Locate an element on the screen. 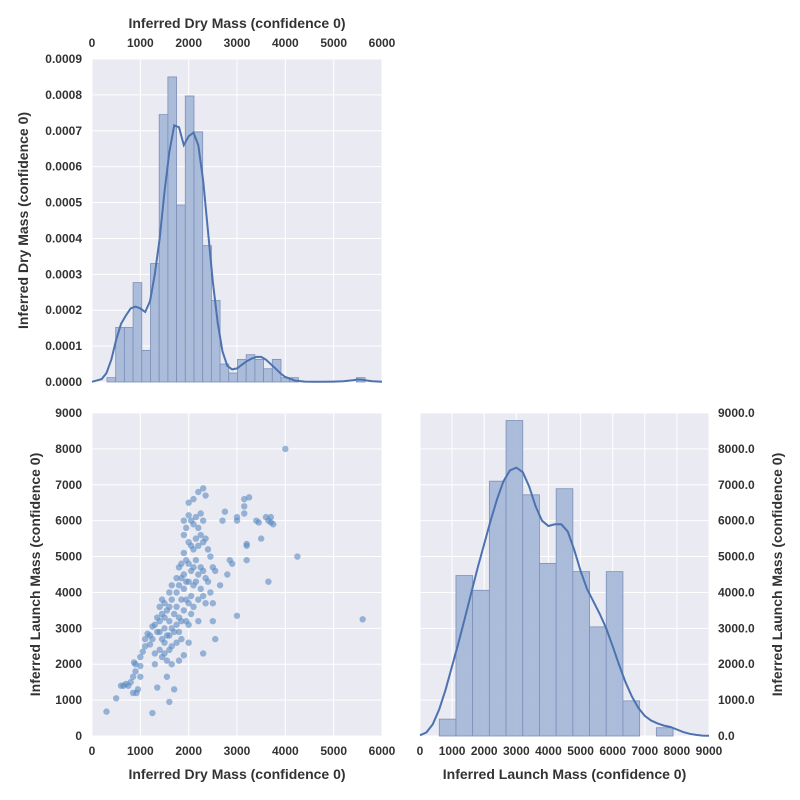 This screenshot has height=800, width=800. kde-line is located at coordinates (564, 601).